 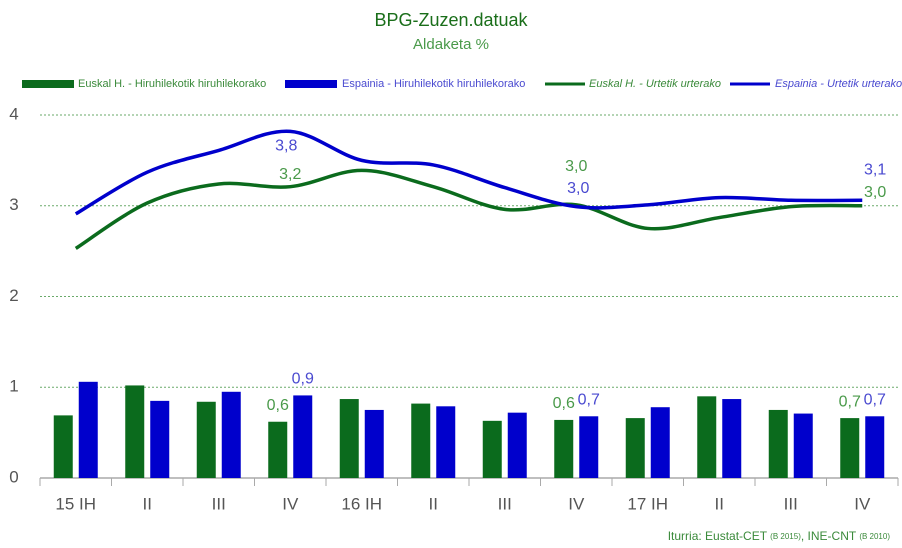 What do you see at coordinates (647, 503) in the screenshot?
I see `x-tick-label: 17 IH` at bounding box center [647, 503].